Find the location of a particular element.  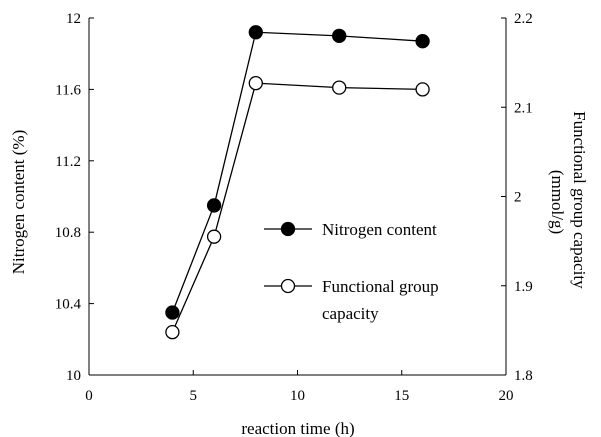

legend-label-functional-group-capacity: Functional group is located at coordinates (380, 286).